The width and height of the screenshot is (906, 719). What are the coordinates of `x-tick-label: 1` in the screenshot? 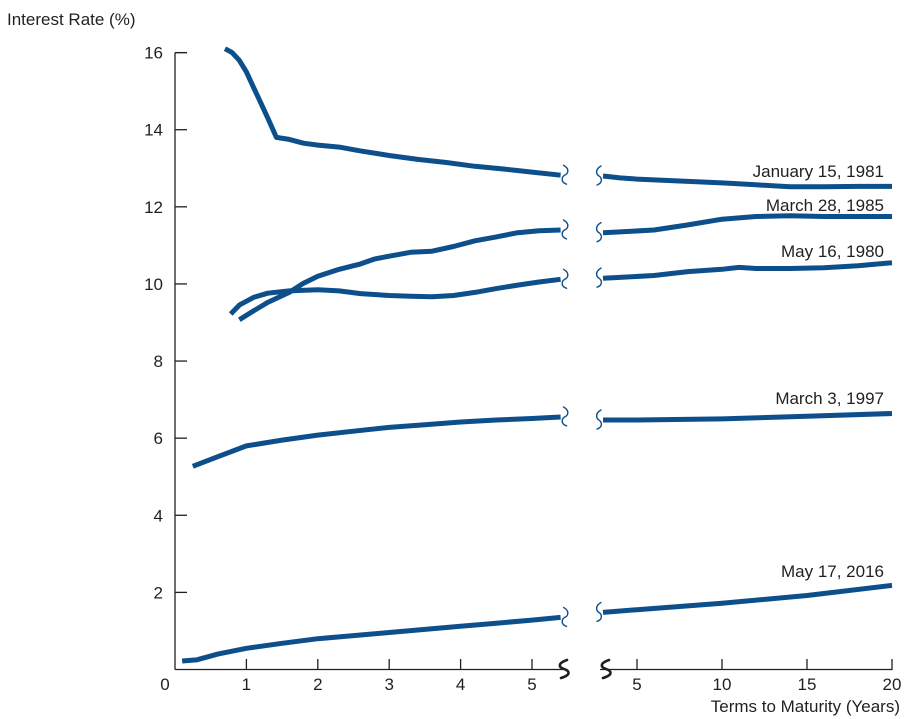 It's located at (246, 684).